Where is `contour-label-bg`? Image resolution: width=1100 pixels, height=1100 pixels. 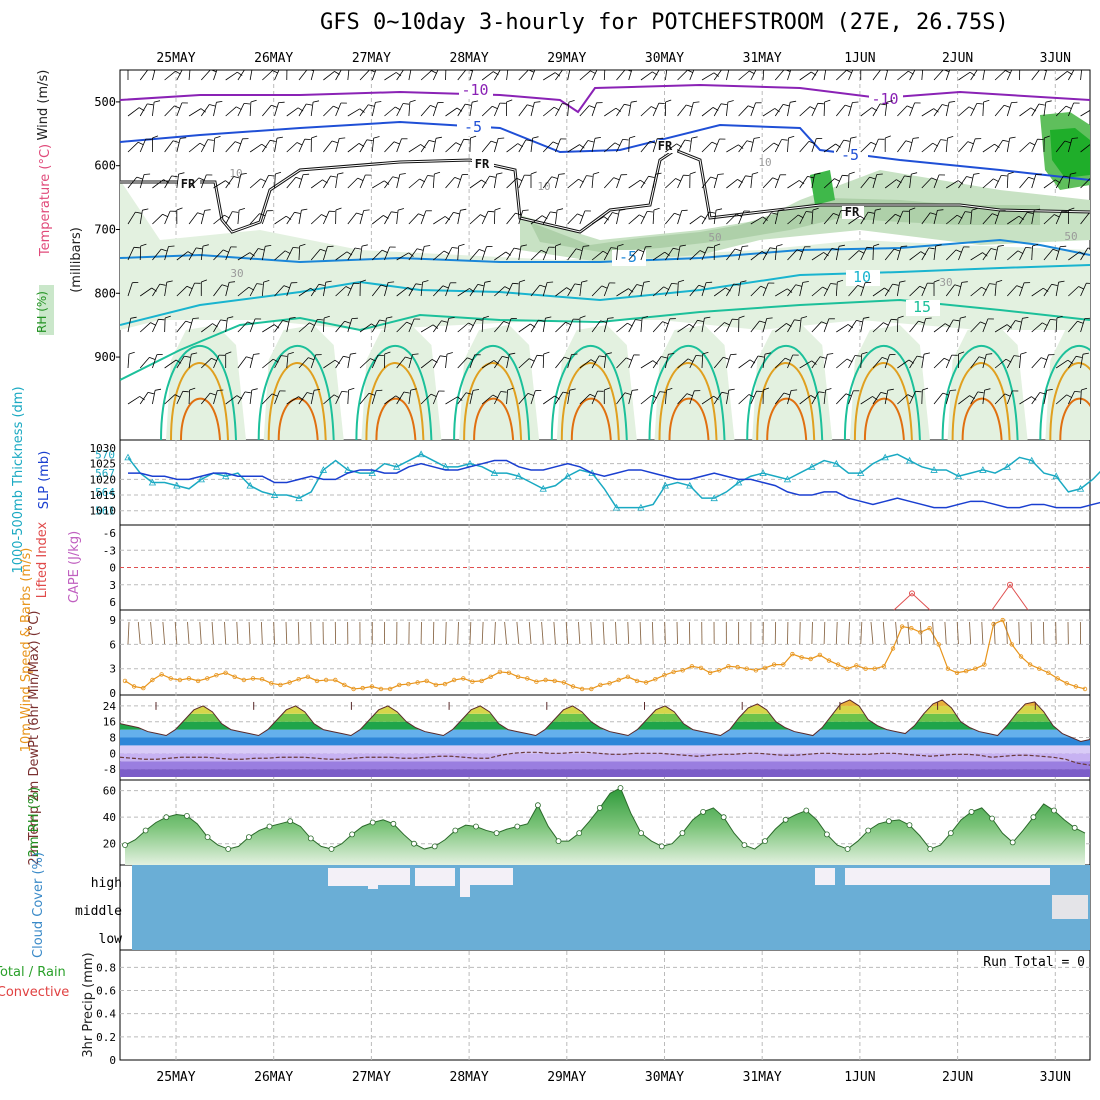
contour-label-bg is located at coordinates (474, 128).